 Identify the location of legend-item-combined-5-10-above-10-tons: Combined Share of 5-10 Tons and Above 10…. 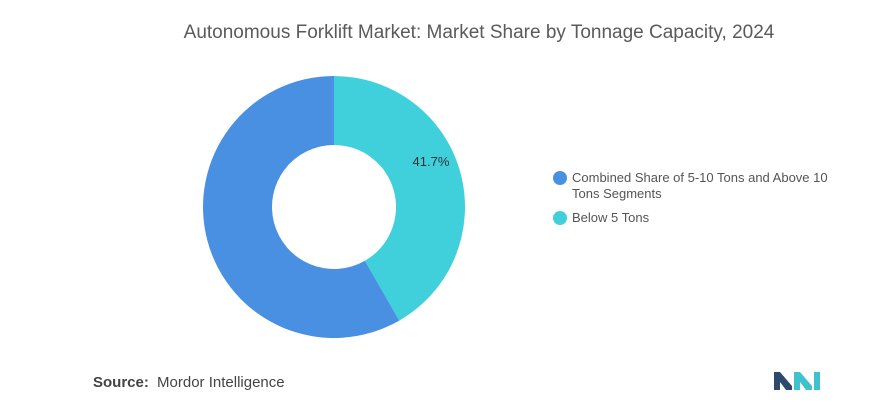
(698, 186).